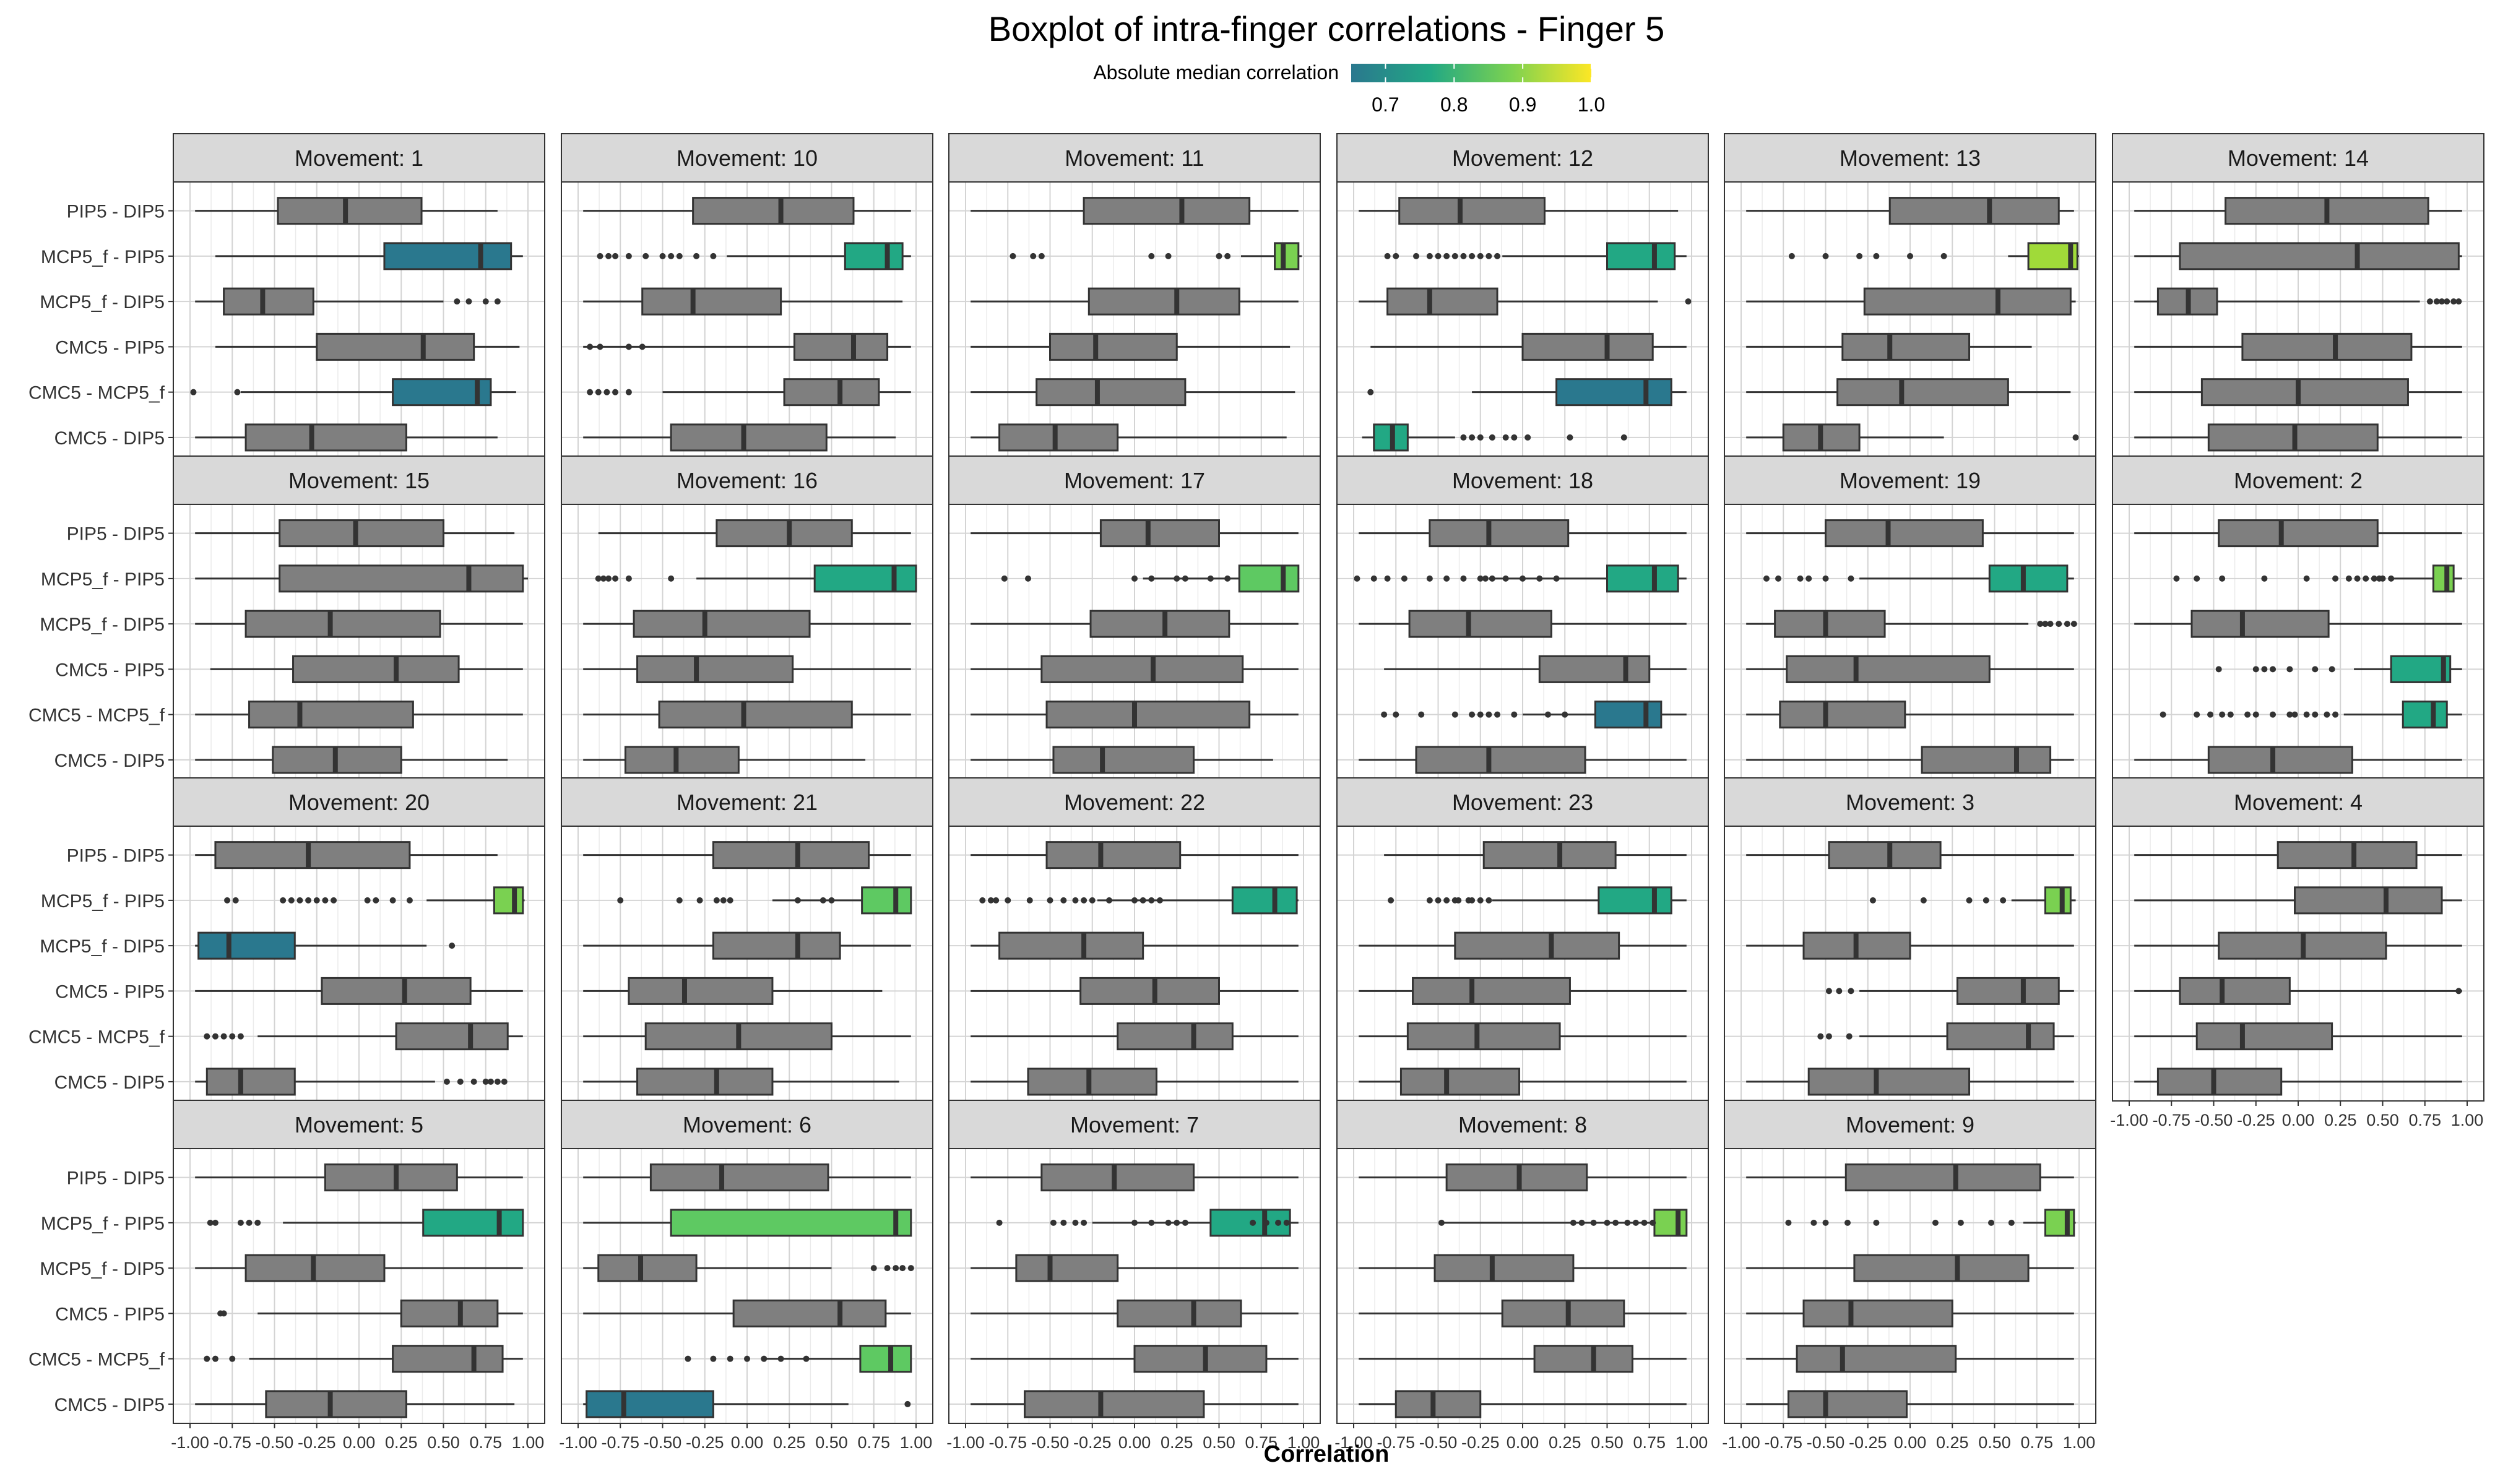 The width and height of the screenshot is (2495, 1484). Describe the element at coordinates (1134, 480) in the screenshot. I see `facet-strip-label: Movement: 17` at that location.